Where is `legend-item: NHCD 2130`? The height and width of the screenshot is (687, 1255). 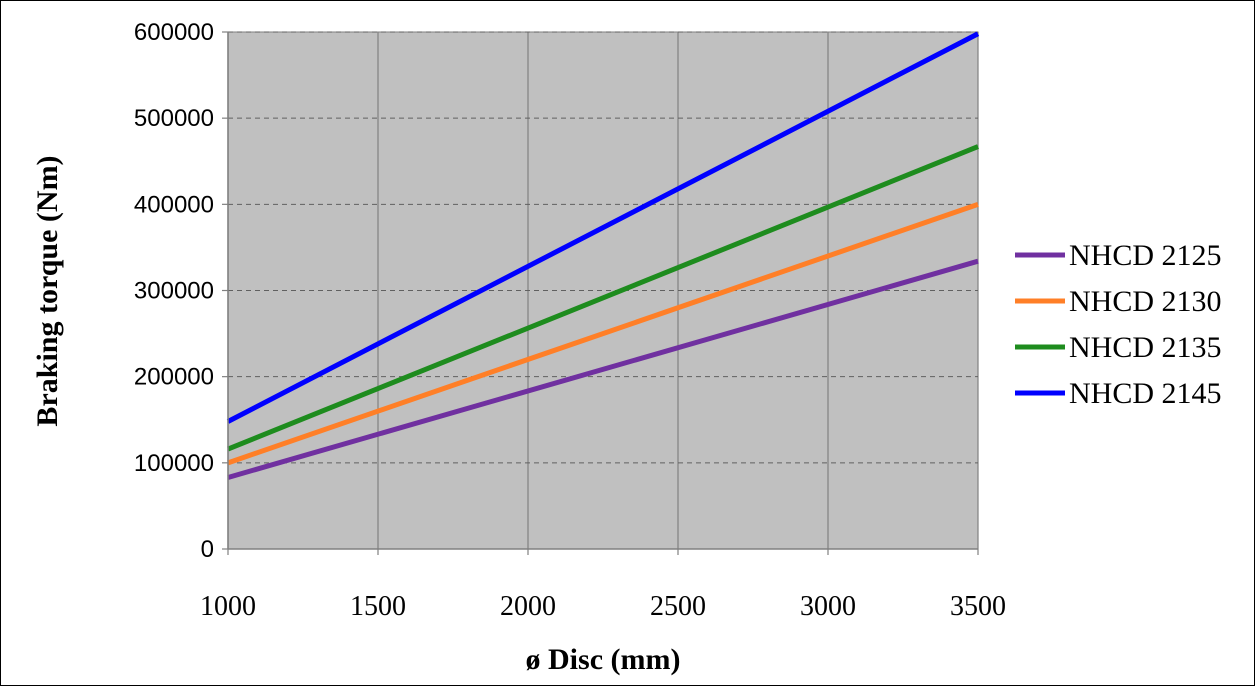 legend-item: NHCD 2130 is located at coordinates (1118, 301).